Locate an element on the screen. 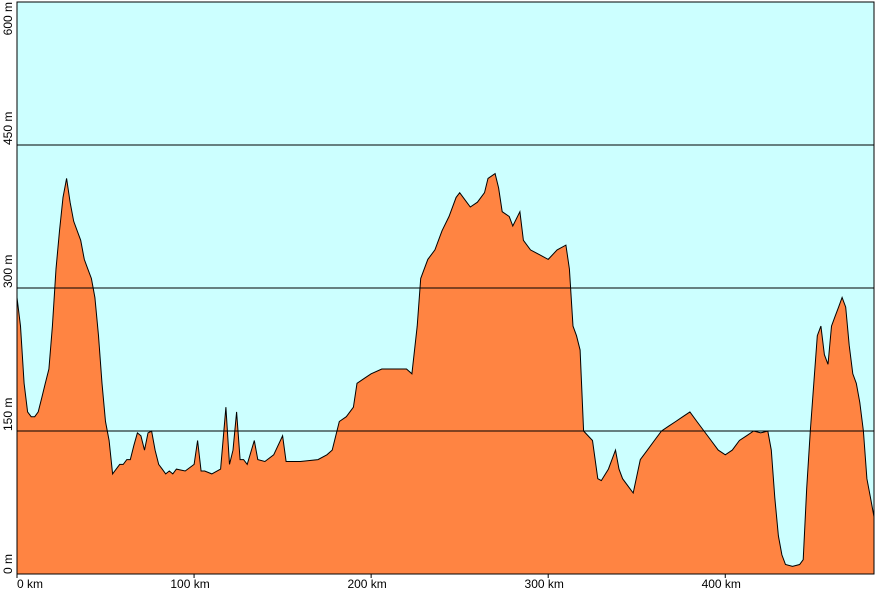 The image size is (876, 591). x-tick-label: 400 km is located at coordinates (721, 584).